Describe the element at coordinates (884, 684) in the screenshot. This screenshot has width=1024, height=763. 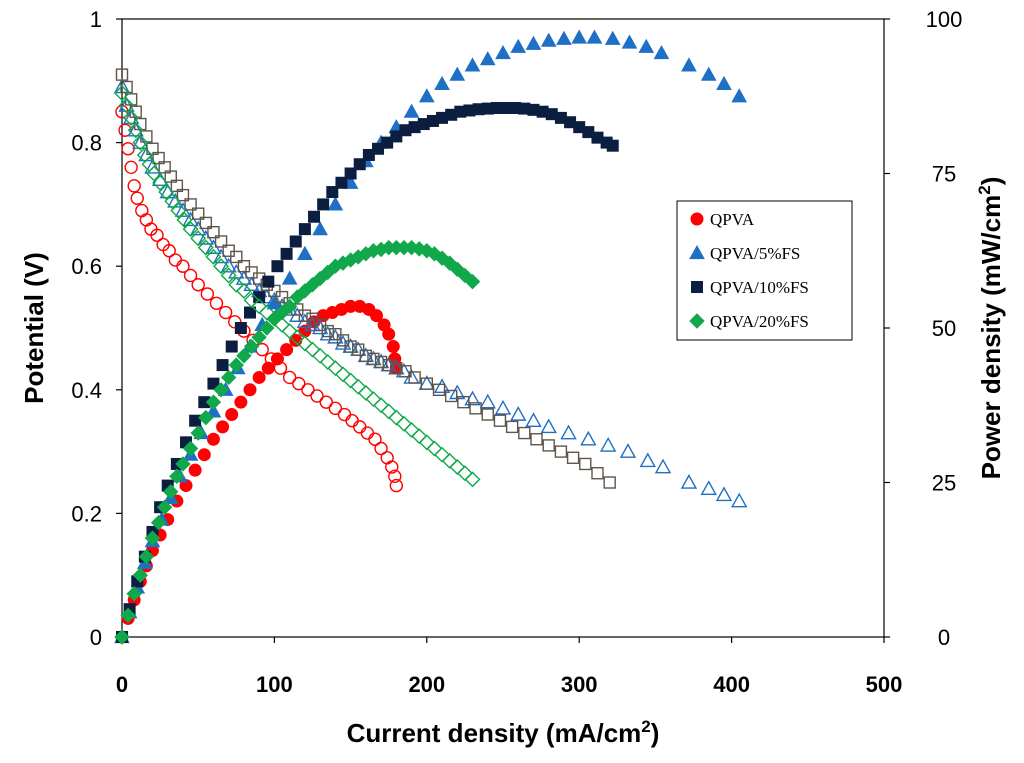
I see `x-tick-label: 500` at that location.